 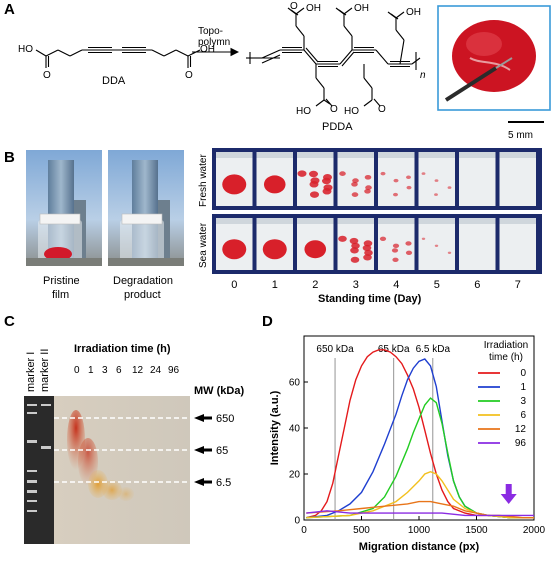 I want to click on pdda-label: PDDA, so click(x=337, y=127).